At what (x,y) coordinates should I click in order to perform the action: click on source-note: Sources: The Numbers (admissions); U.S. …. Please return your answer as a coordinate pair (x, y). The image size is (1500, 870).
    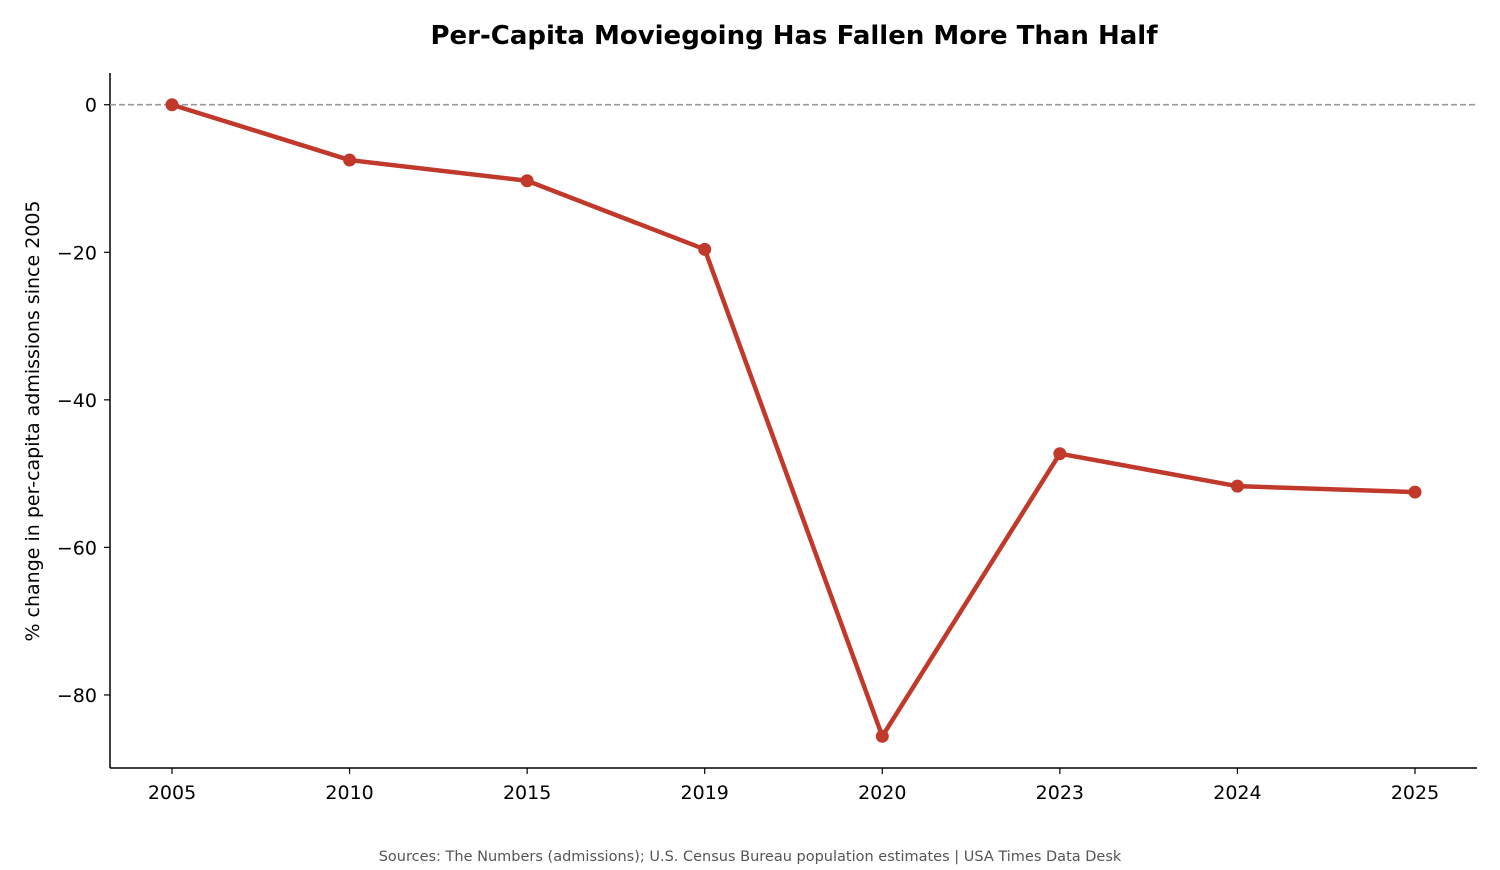
    Looking at the image, I should click on (750, 857).